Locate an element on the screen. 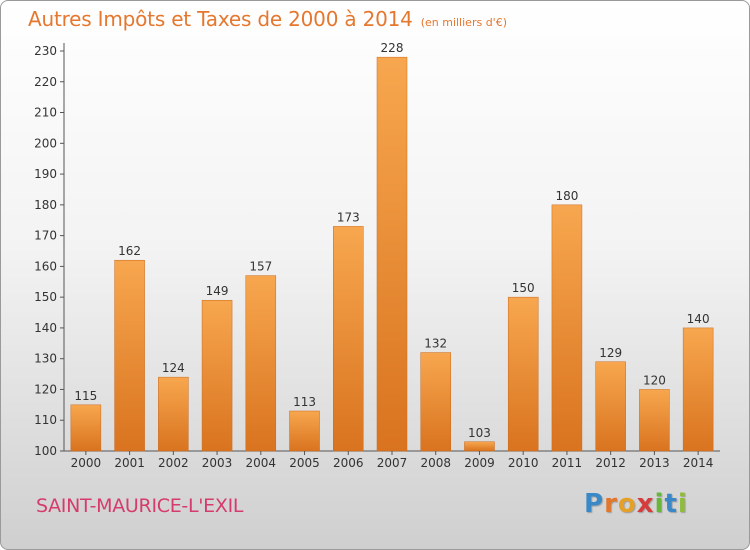 The width and height of the screenshot is (750, 550). data-label-2005: 113 is located at coordinates (304, 402).